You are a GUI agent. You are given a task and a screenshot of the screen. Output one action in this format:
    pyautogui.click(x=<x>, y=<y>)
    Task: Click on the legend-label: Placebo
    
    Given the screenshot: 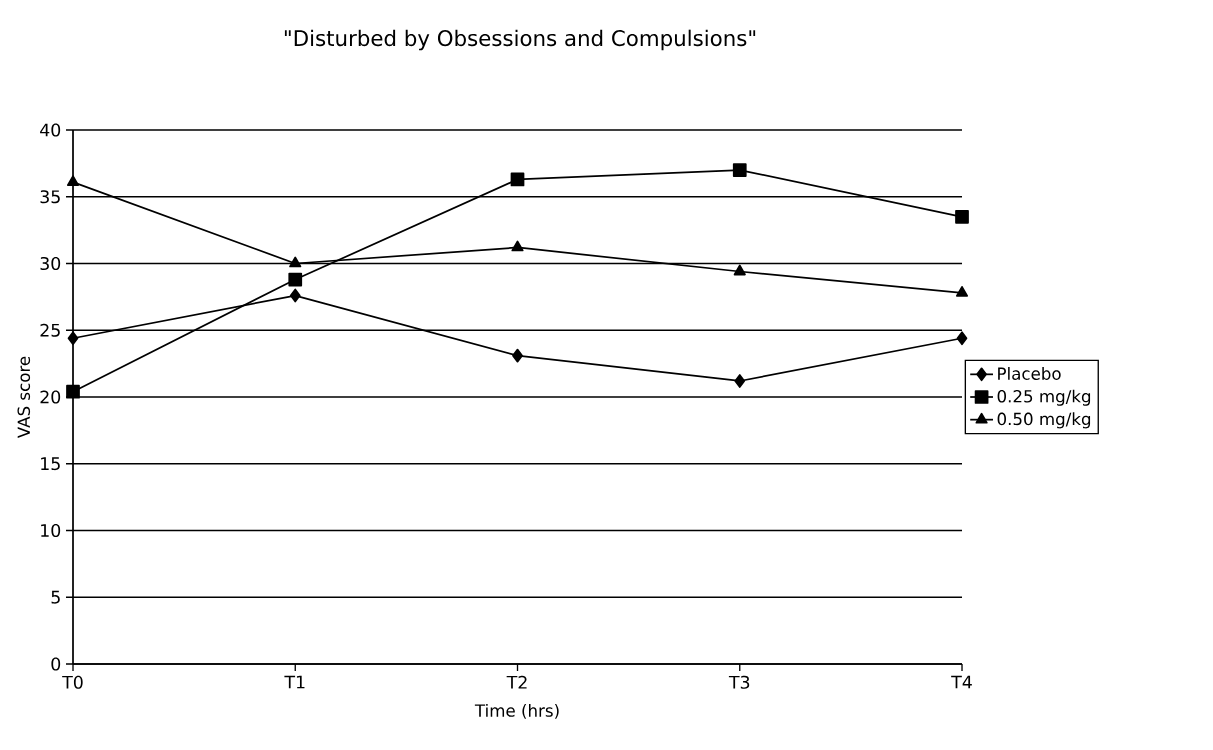 What is the action you would take?
    pyautogui.click(x=1029, y=373)
    